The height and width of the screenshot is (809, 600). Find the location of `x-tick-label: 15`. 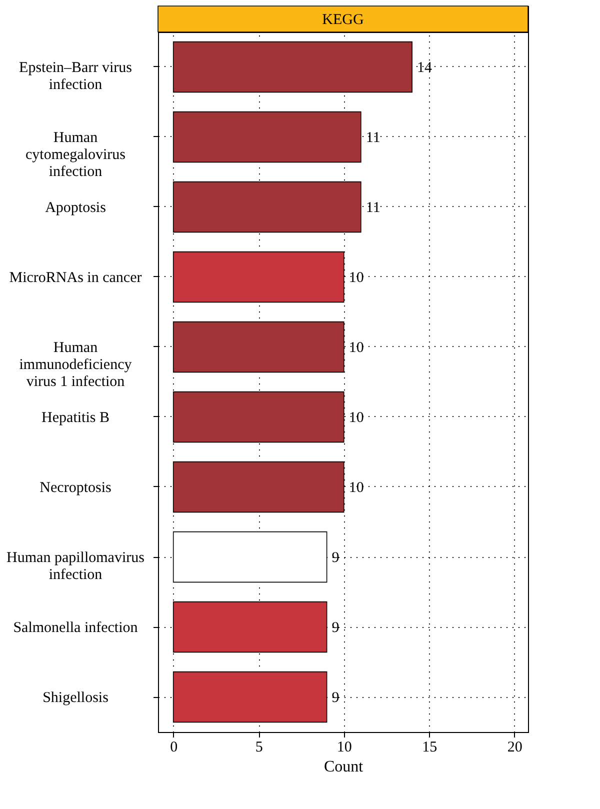

x-tick-label: 15 is located at coordinates (430, 748).